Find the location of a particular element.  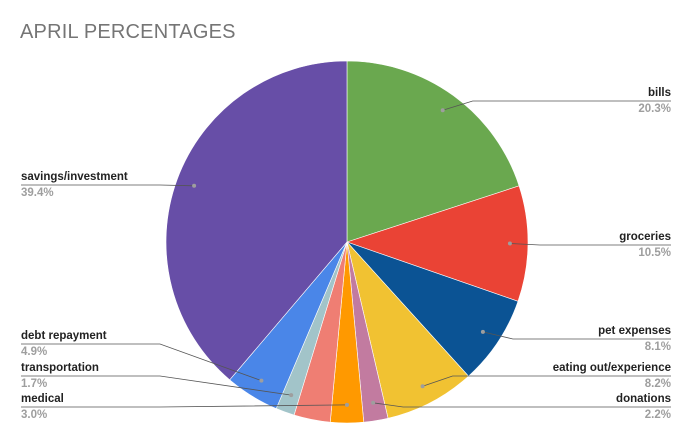

leader-line-debt-repayment is located at coordinates (141, 362).